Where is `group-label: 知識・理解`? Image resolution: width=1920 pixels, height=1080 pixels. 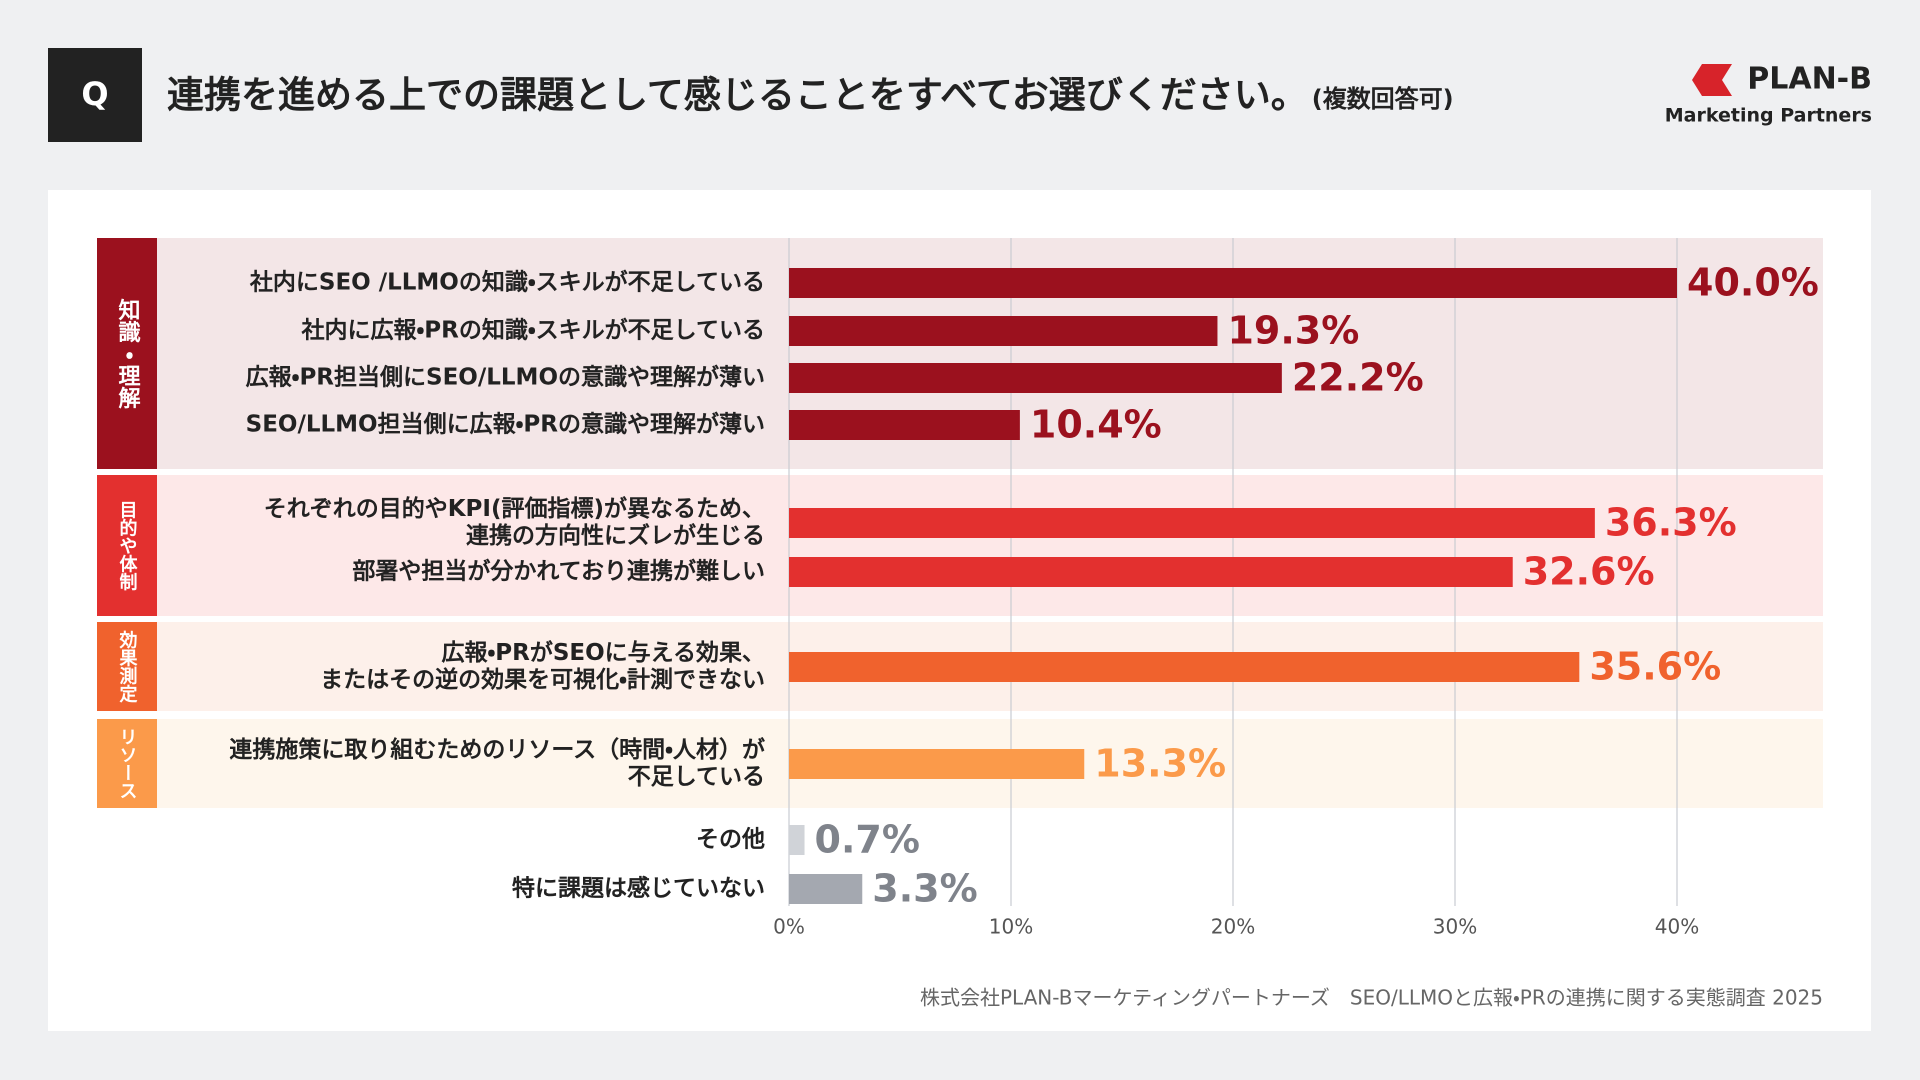
group-label: 知識・理解 is located at coordinates (128, 354).